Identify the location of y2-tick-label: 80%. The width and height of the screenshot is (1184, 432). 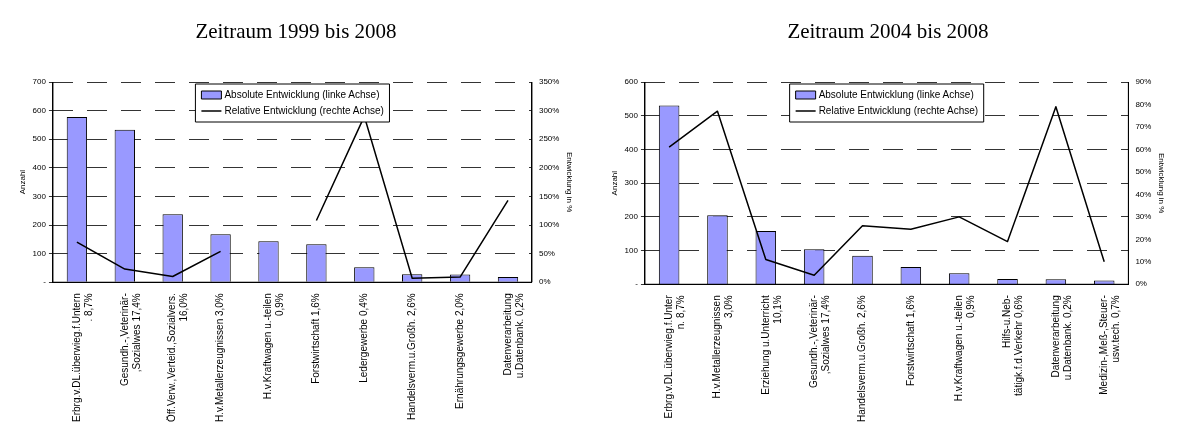
(1143, 104).